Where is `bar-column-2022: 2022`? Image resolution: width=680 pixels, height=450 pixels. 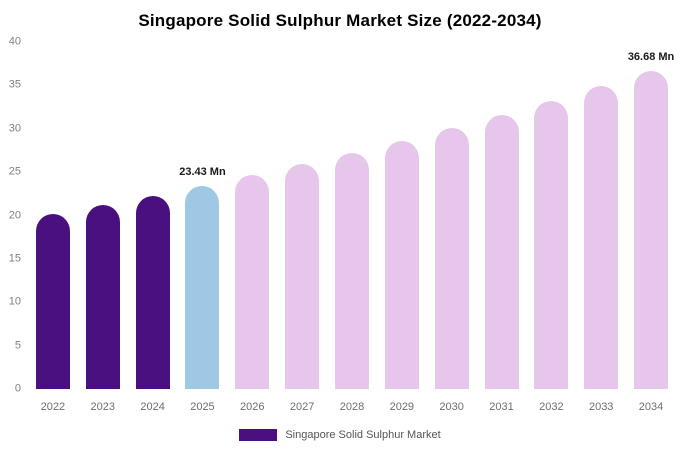 bar-column-2022: 2022 is located at coordinates (53, 227).